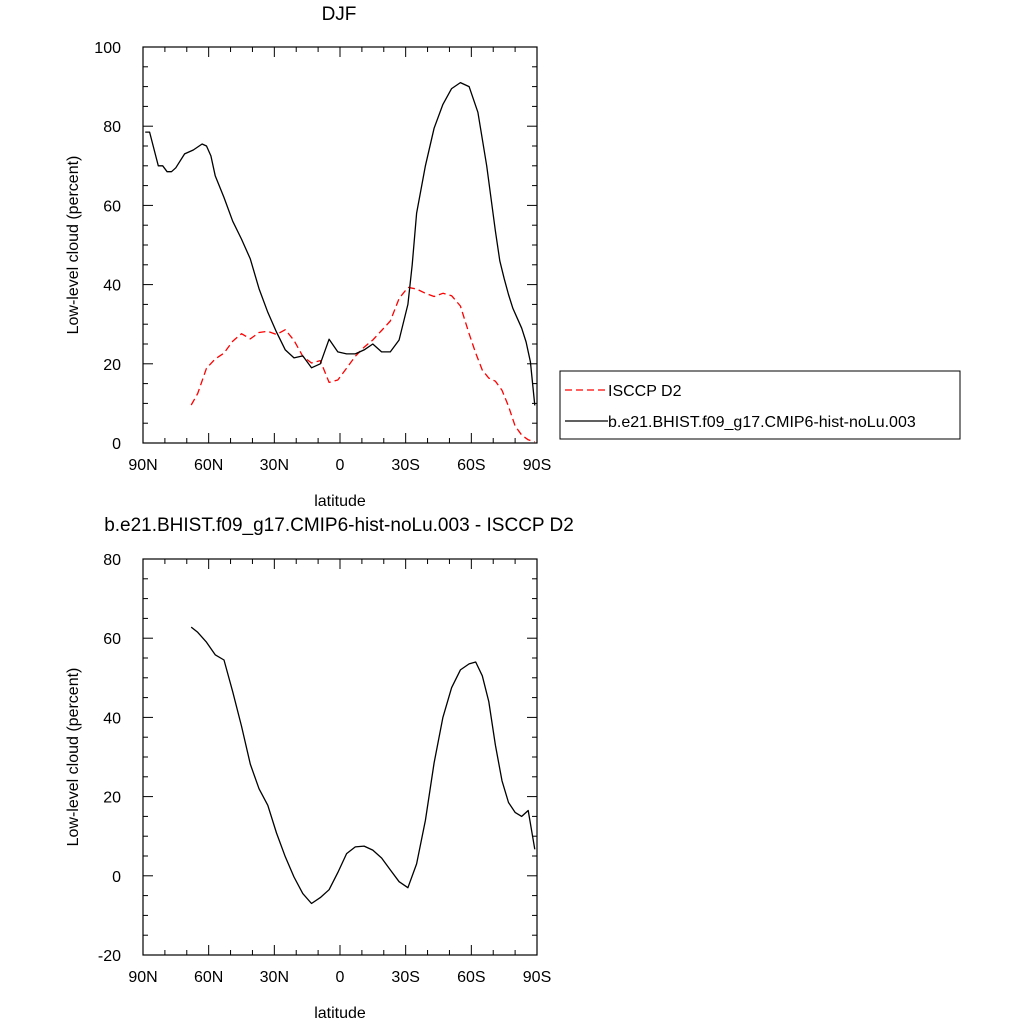 This screenshot has height=1029, width=1024. What do you see at coordinates (112, 286) in the screenshot?
I see `panel-top-y-tick-label: 40` at bounding box center [112, 286].